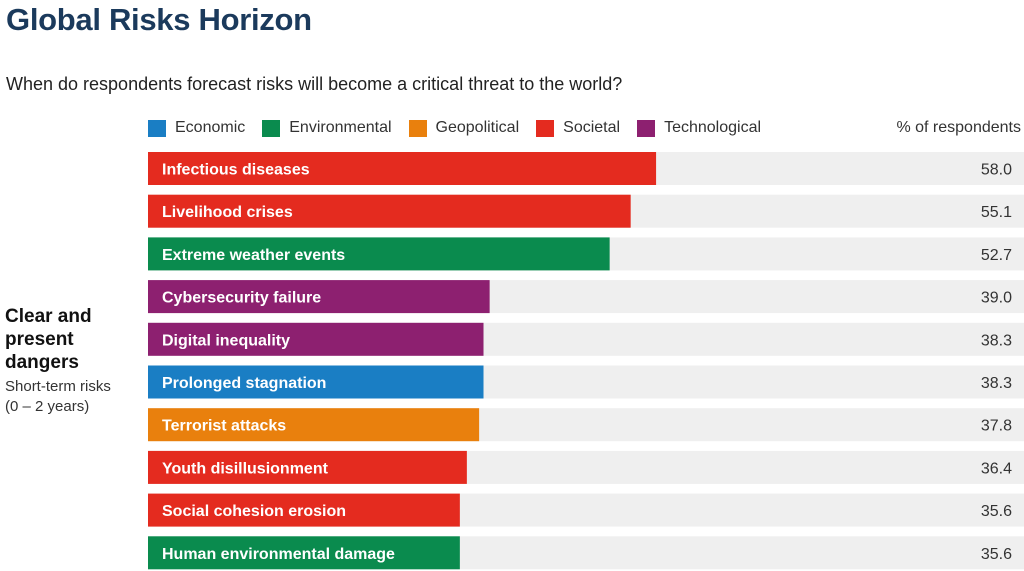 The image size is (1024, 571). Describe the element at coordinates (224, 426) in the screenshot. I see `bar-label-terrorist-attacks: Terrorist attacks` at that location.